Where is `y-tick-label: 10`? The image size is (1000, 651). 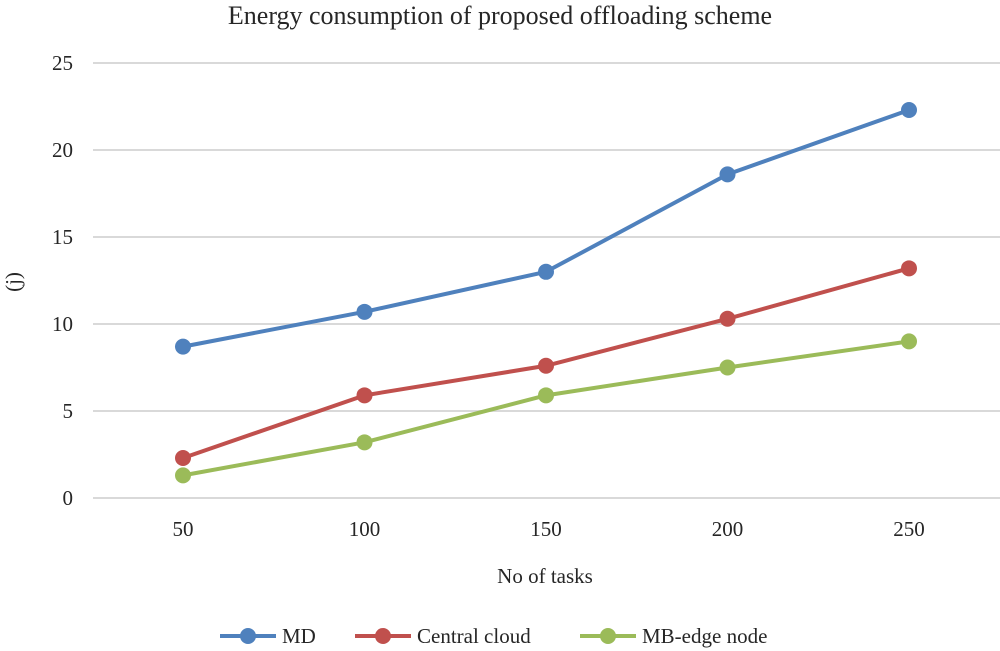
y-tick-label: 10 is located at coordinates (62, 324).